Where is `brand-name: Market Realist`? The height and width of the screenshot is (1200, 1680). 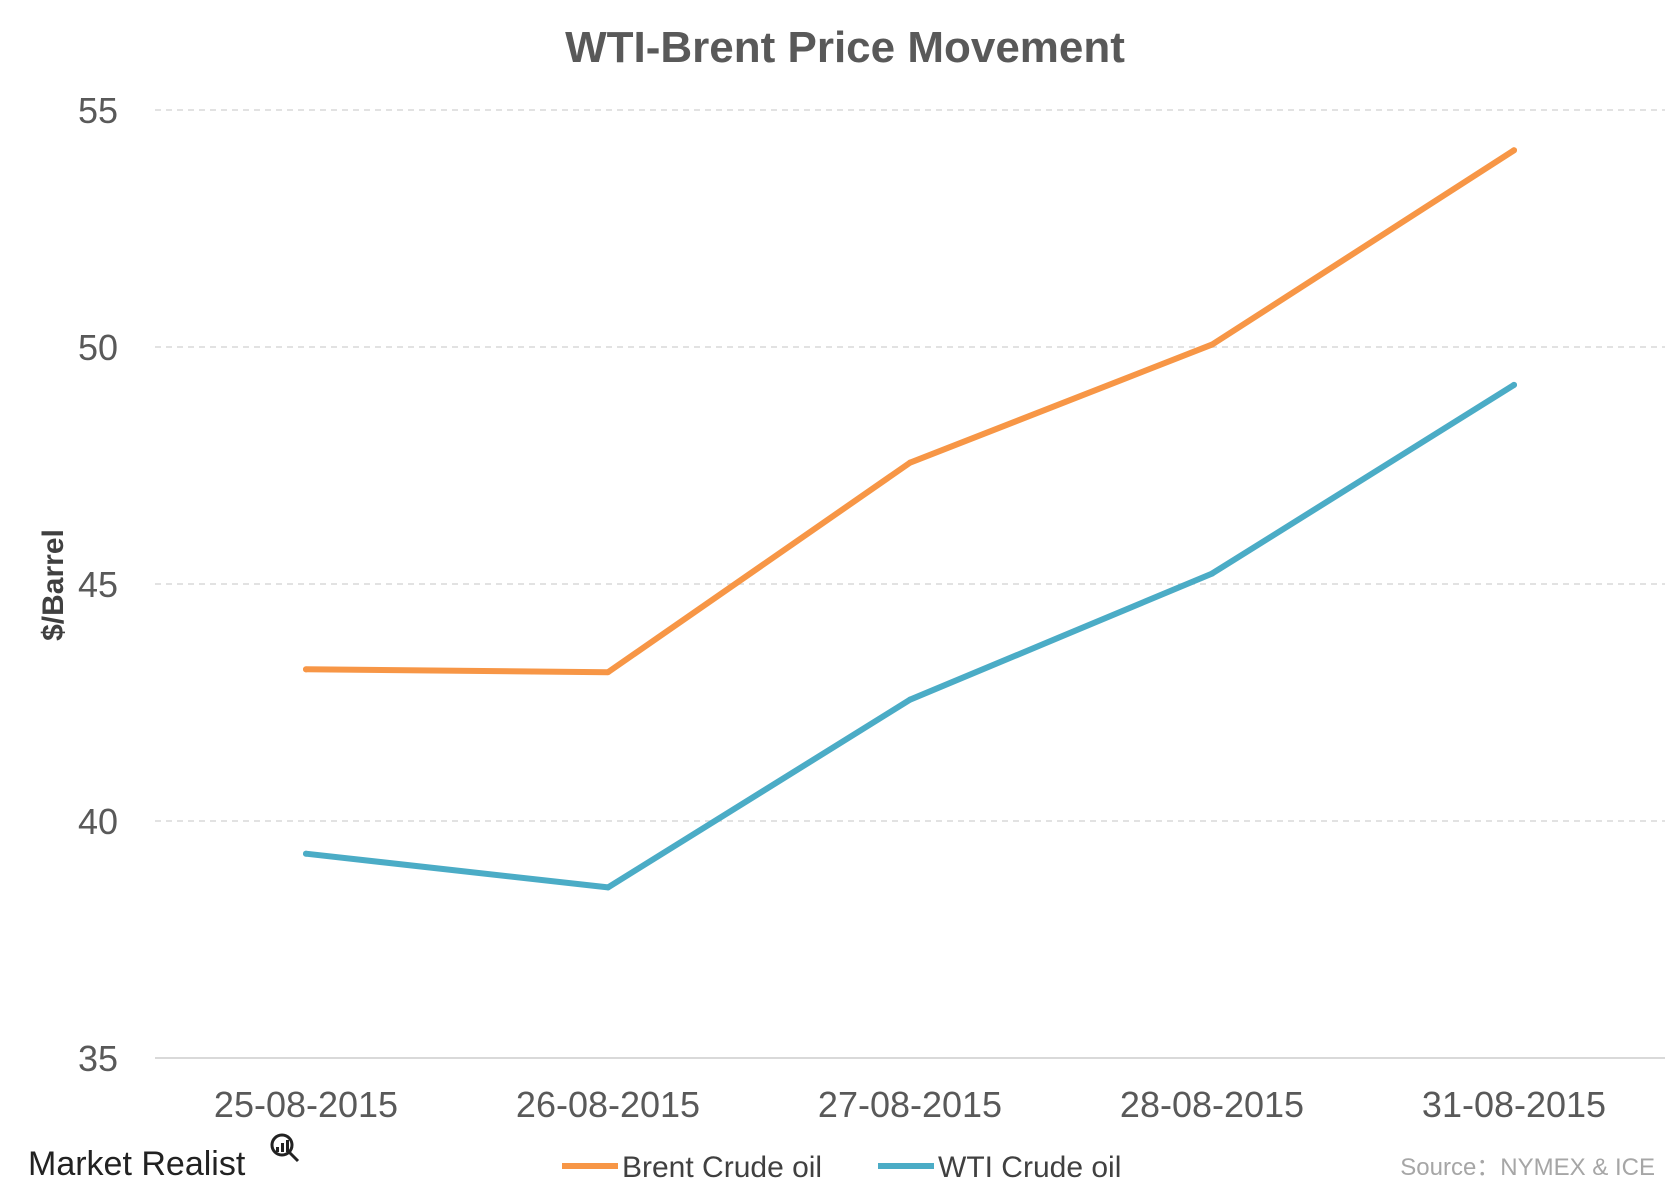 brand-name: Market Realist is located at coordinates (137, 1164).